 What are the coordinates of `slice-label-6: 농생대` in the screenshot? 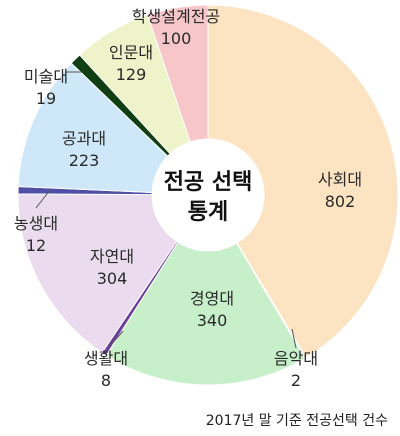 It's located at (36, 223).